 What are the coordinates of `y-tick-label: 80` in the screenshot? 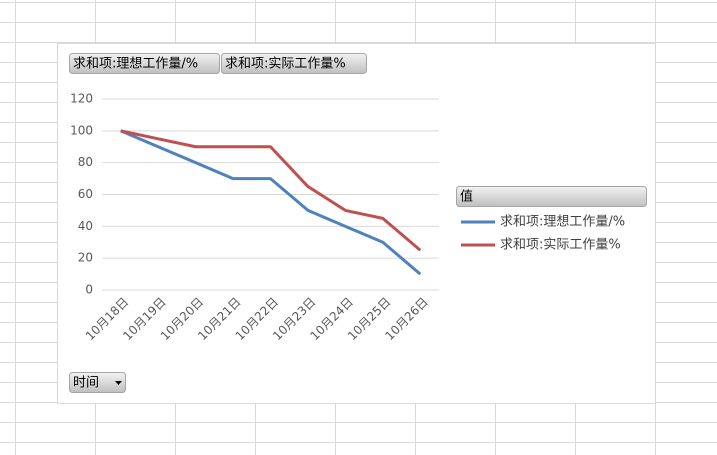 It's located at (85, 162).